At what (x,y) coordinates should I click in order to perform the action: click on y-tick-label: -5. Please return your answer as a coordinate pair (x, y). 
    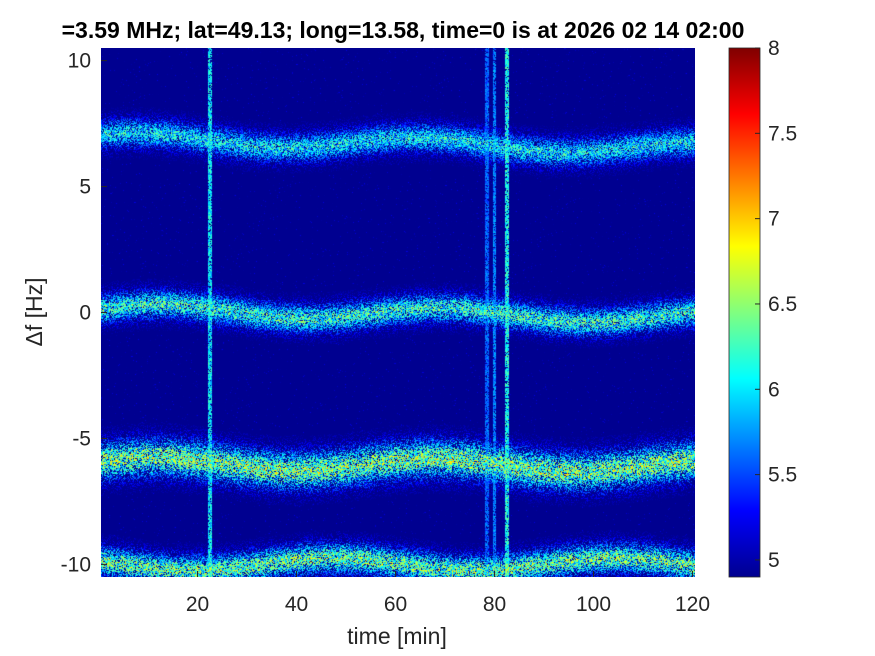
    Looking at the image, I should click on (81, 438).